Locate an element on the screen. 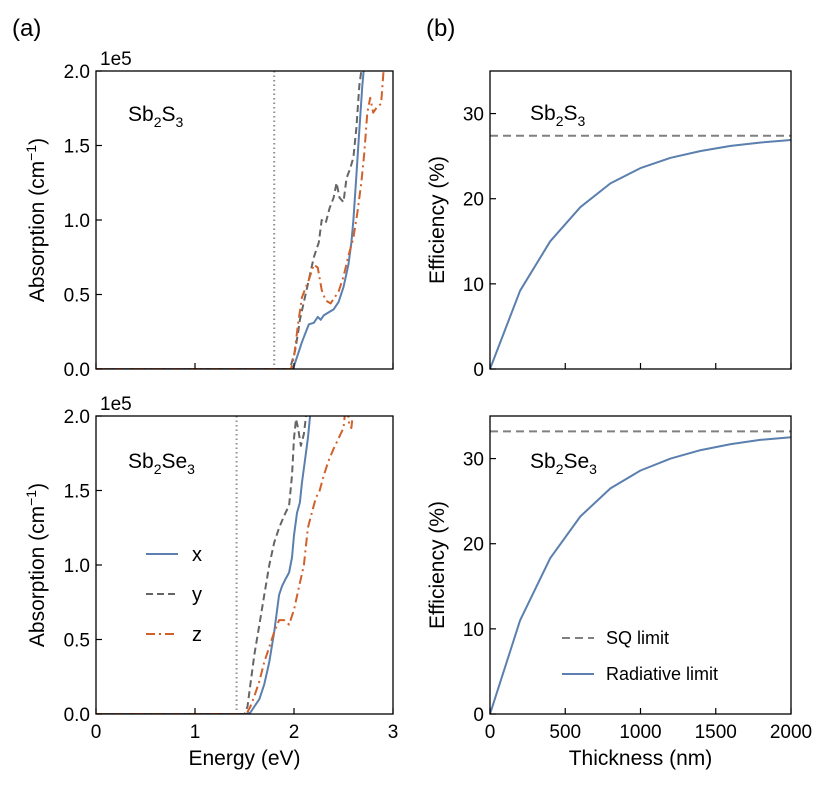 The image size is (830, 786). x-tick-label: 2 is located at coordinates (294, 732).